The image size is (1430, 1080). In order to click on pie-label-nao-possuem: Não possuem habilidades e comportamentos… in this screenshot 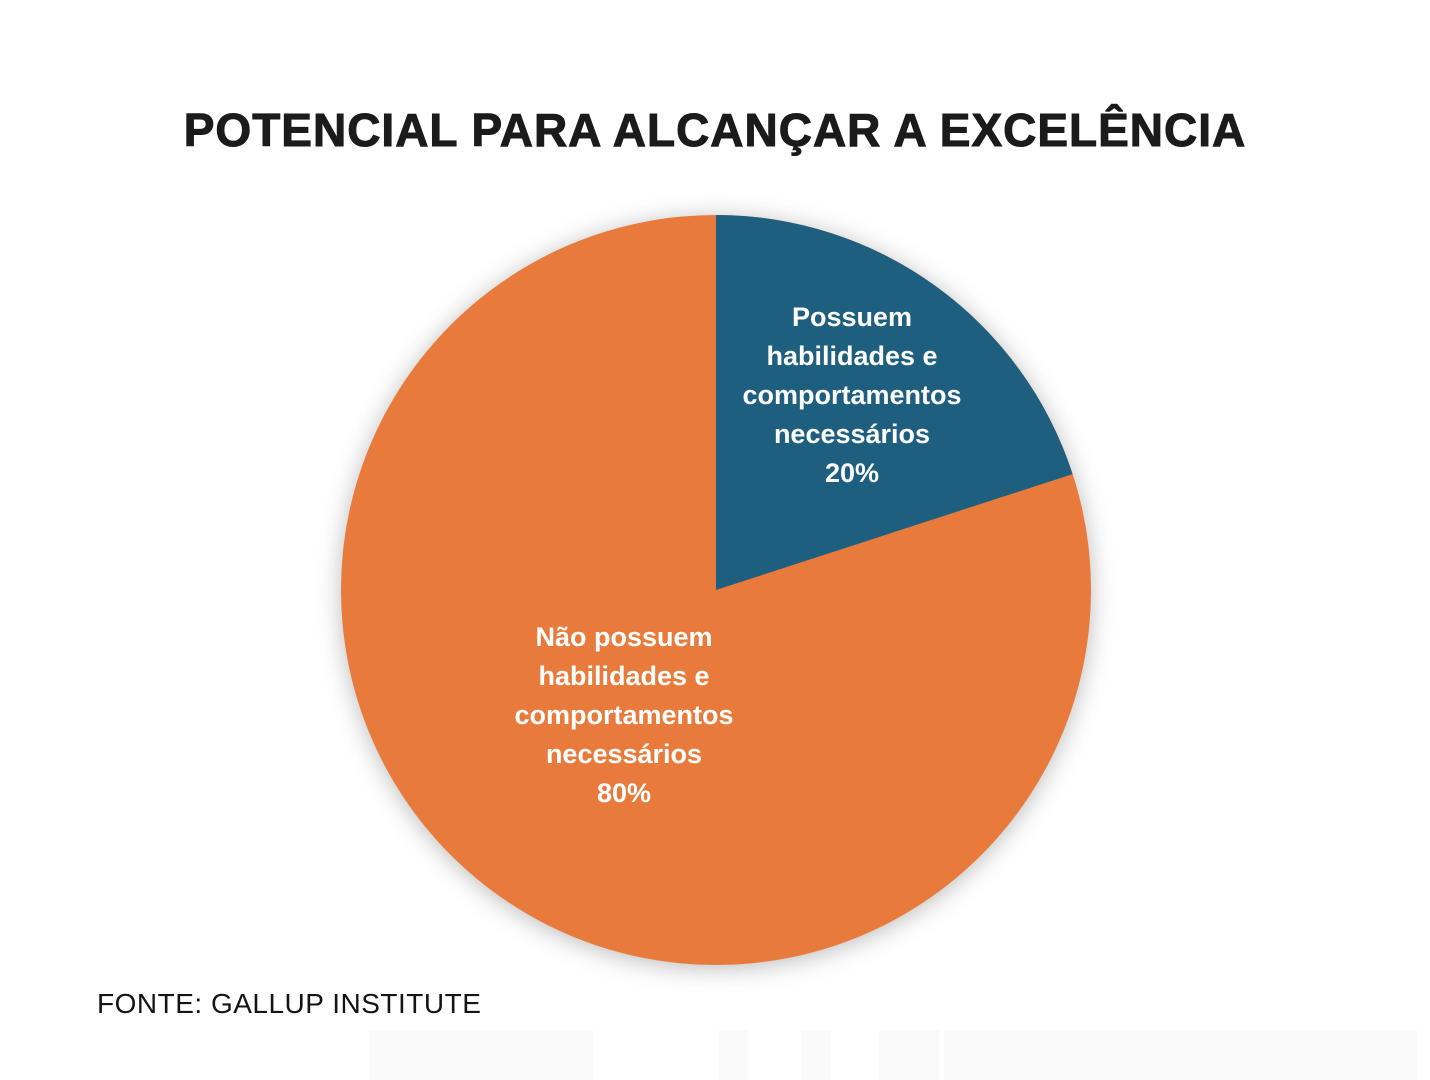, I will do `click(624, 715)`.